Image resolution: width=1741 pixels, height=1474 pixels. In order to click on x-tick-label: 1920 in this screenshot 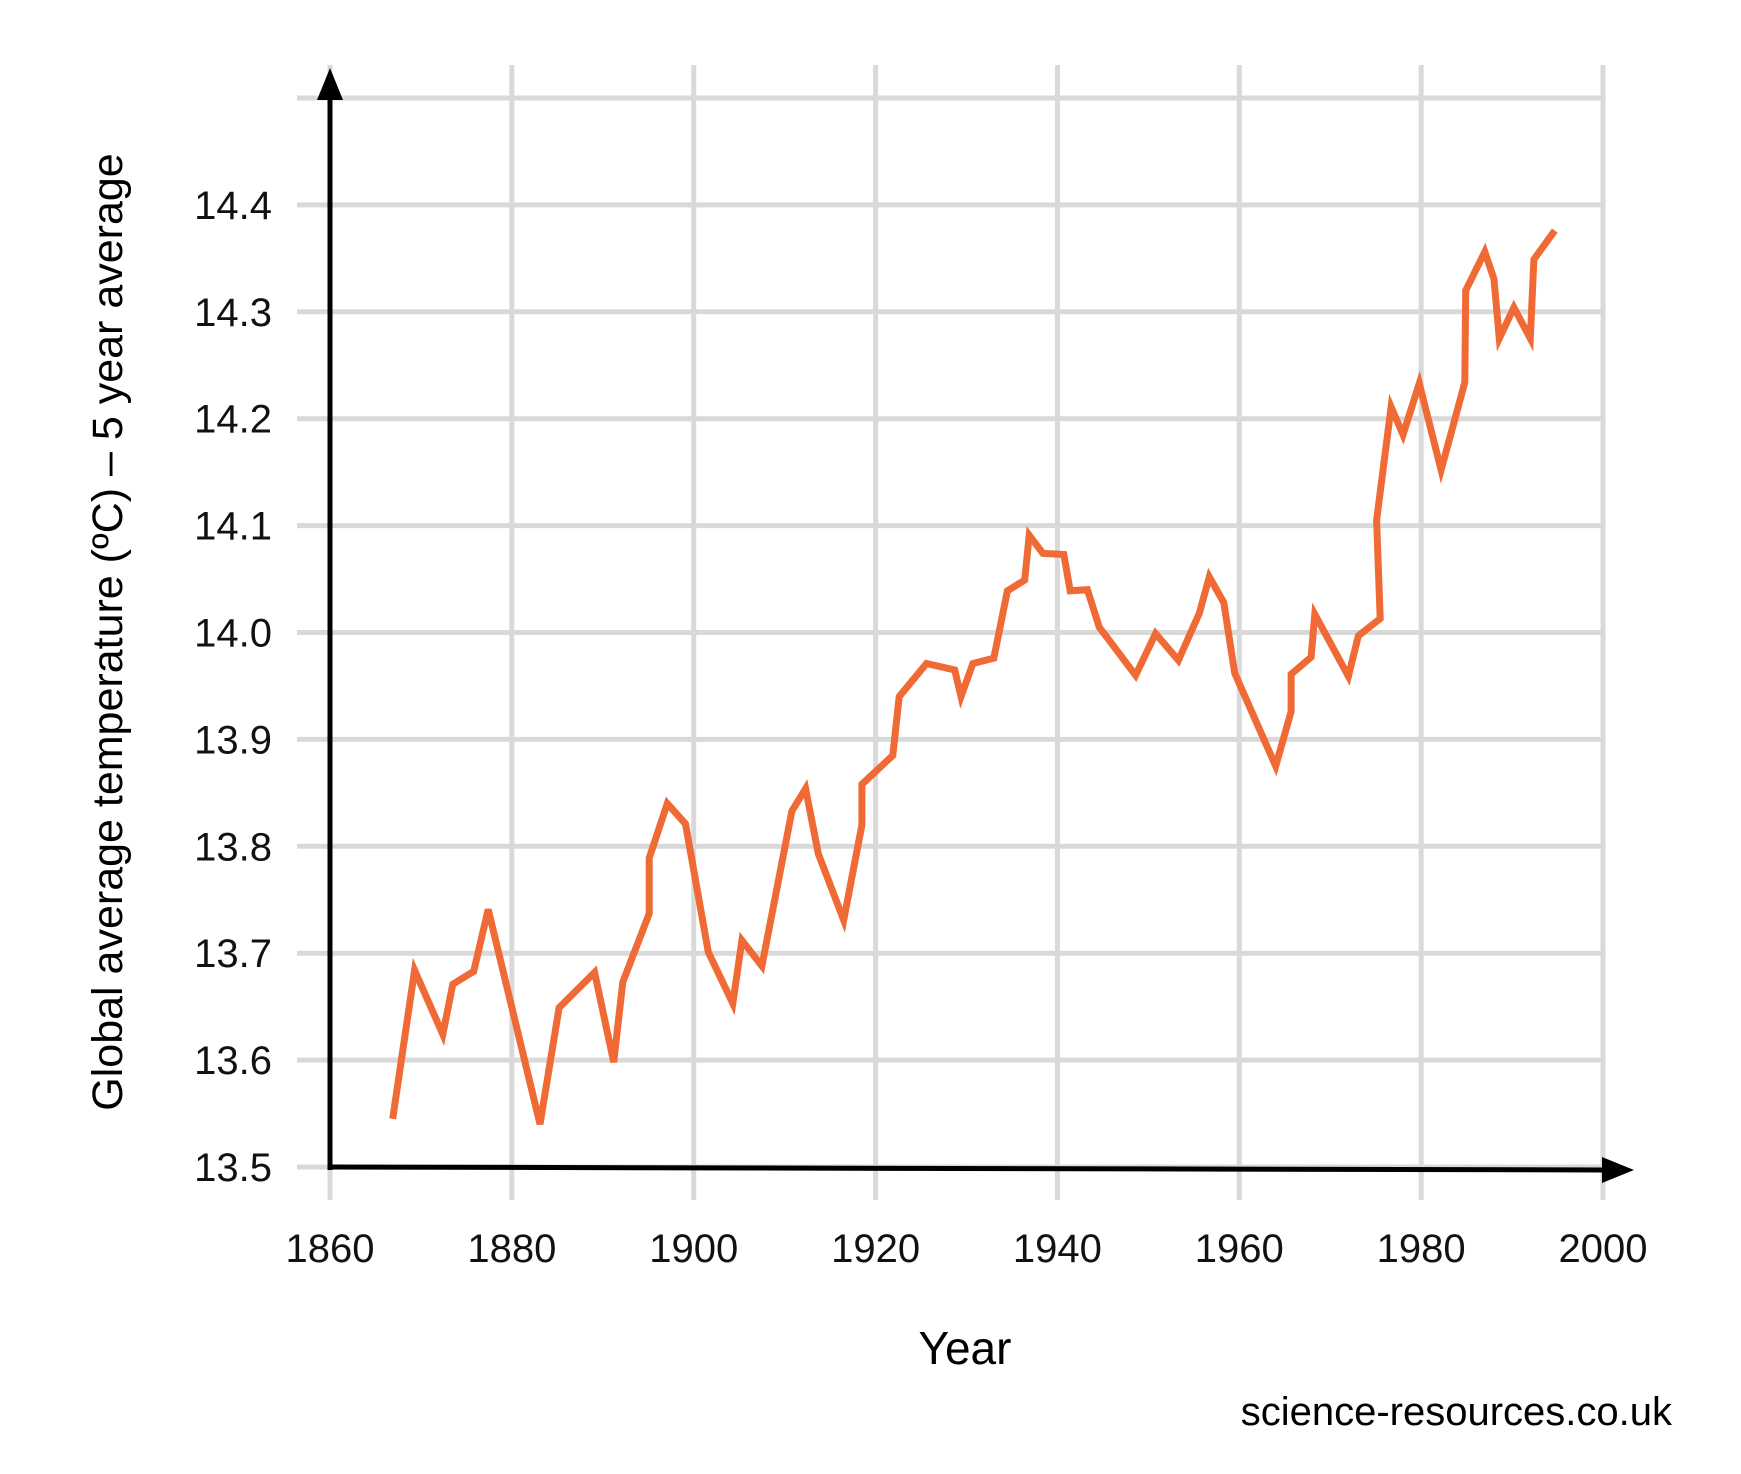, I will do `click(875, 1249)`.